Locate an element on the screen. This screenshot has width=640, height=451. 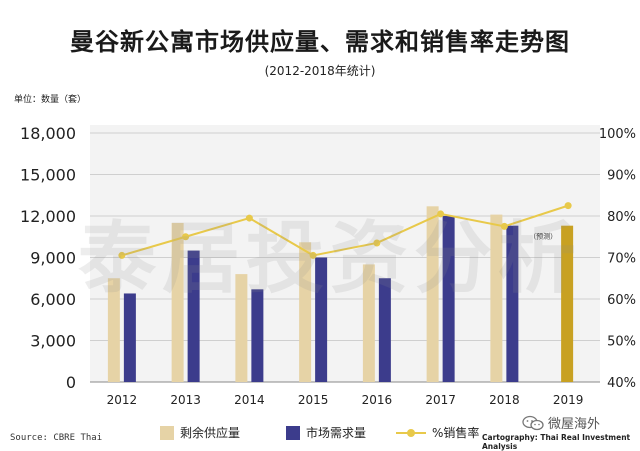
bar-demand-2018 is located at coordinates (512, 303).